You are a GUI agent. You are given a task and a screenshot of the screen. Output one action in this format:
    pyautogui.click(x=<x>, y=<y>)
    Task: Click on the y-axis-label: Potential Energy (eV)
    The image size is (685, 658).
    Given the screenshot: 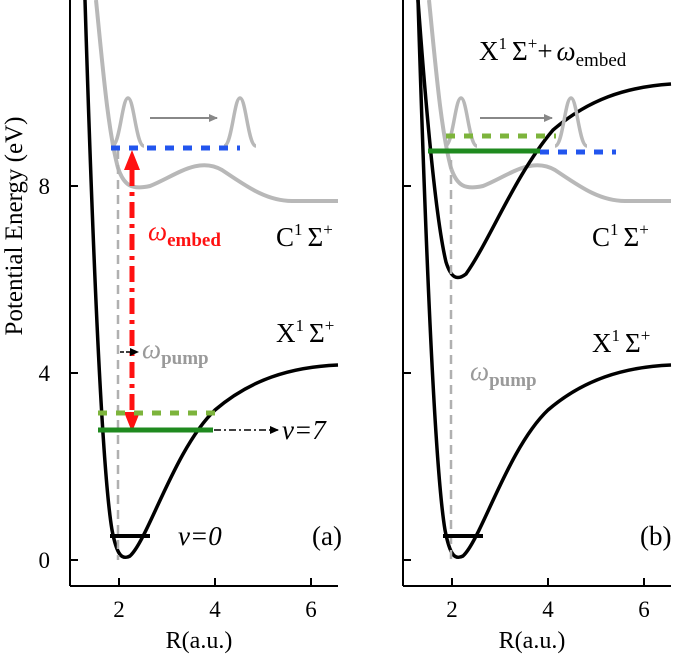 What is the action you would take?
    pyautogui.click(x=14, y=226)
    